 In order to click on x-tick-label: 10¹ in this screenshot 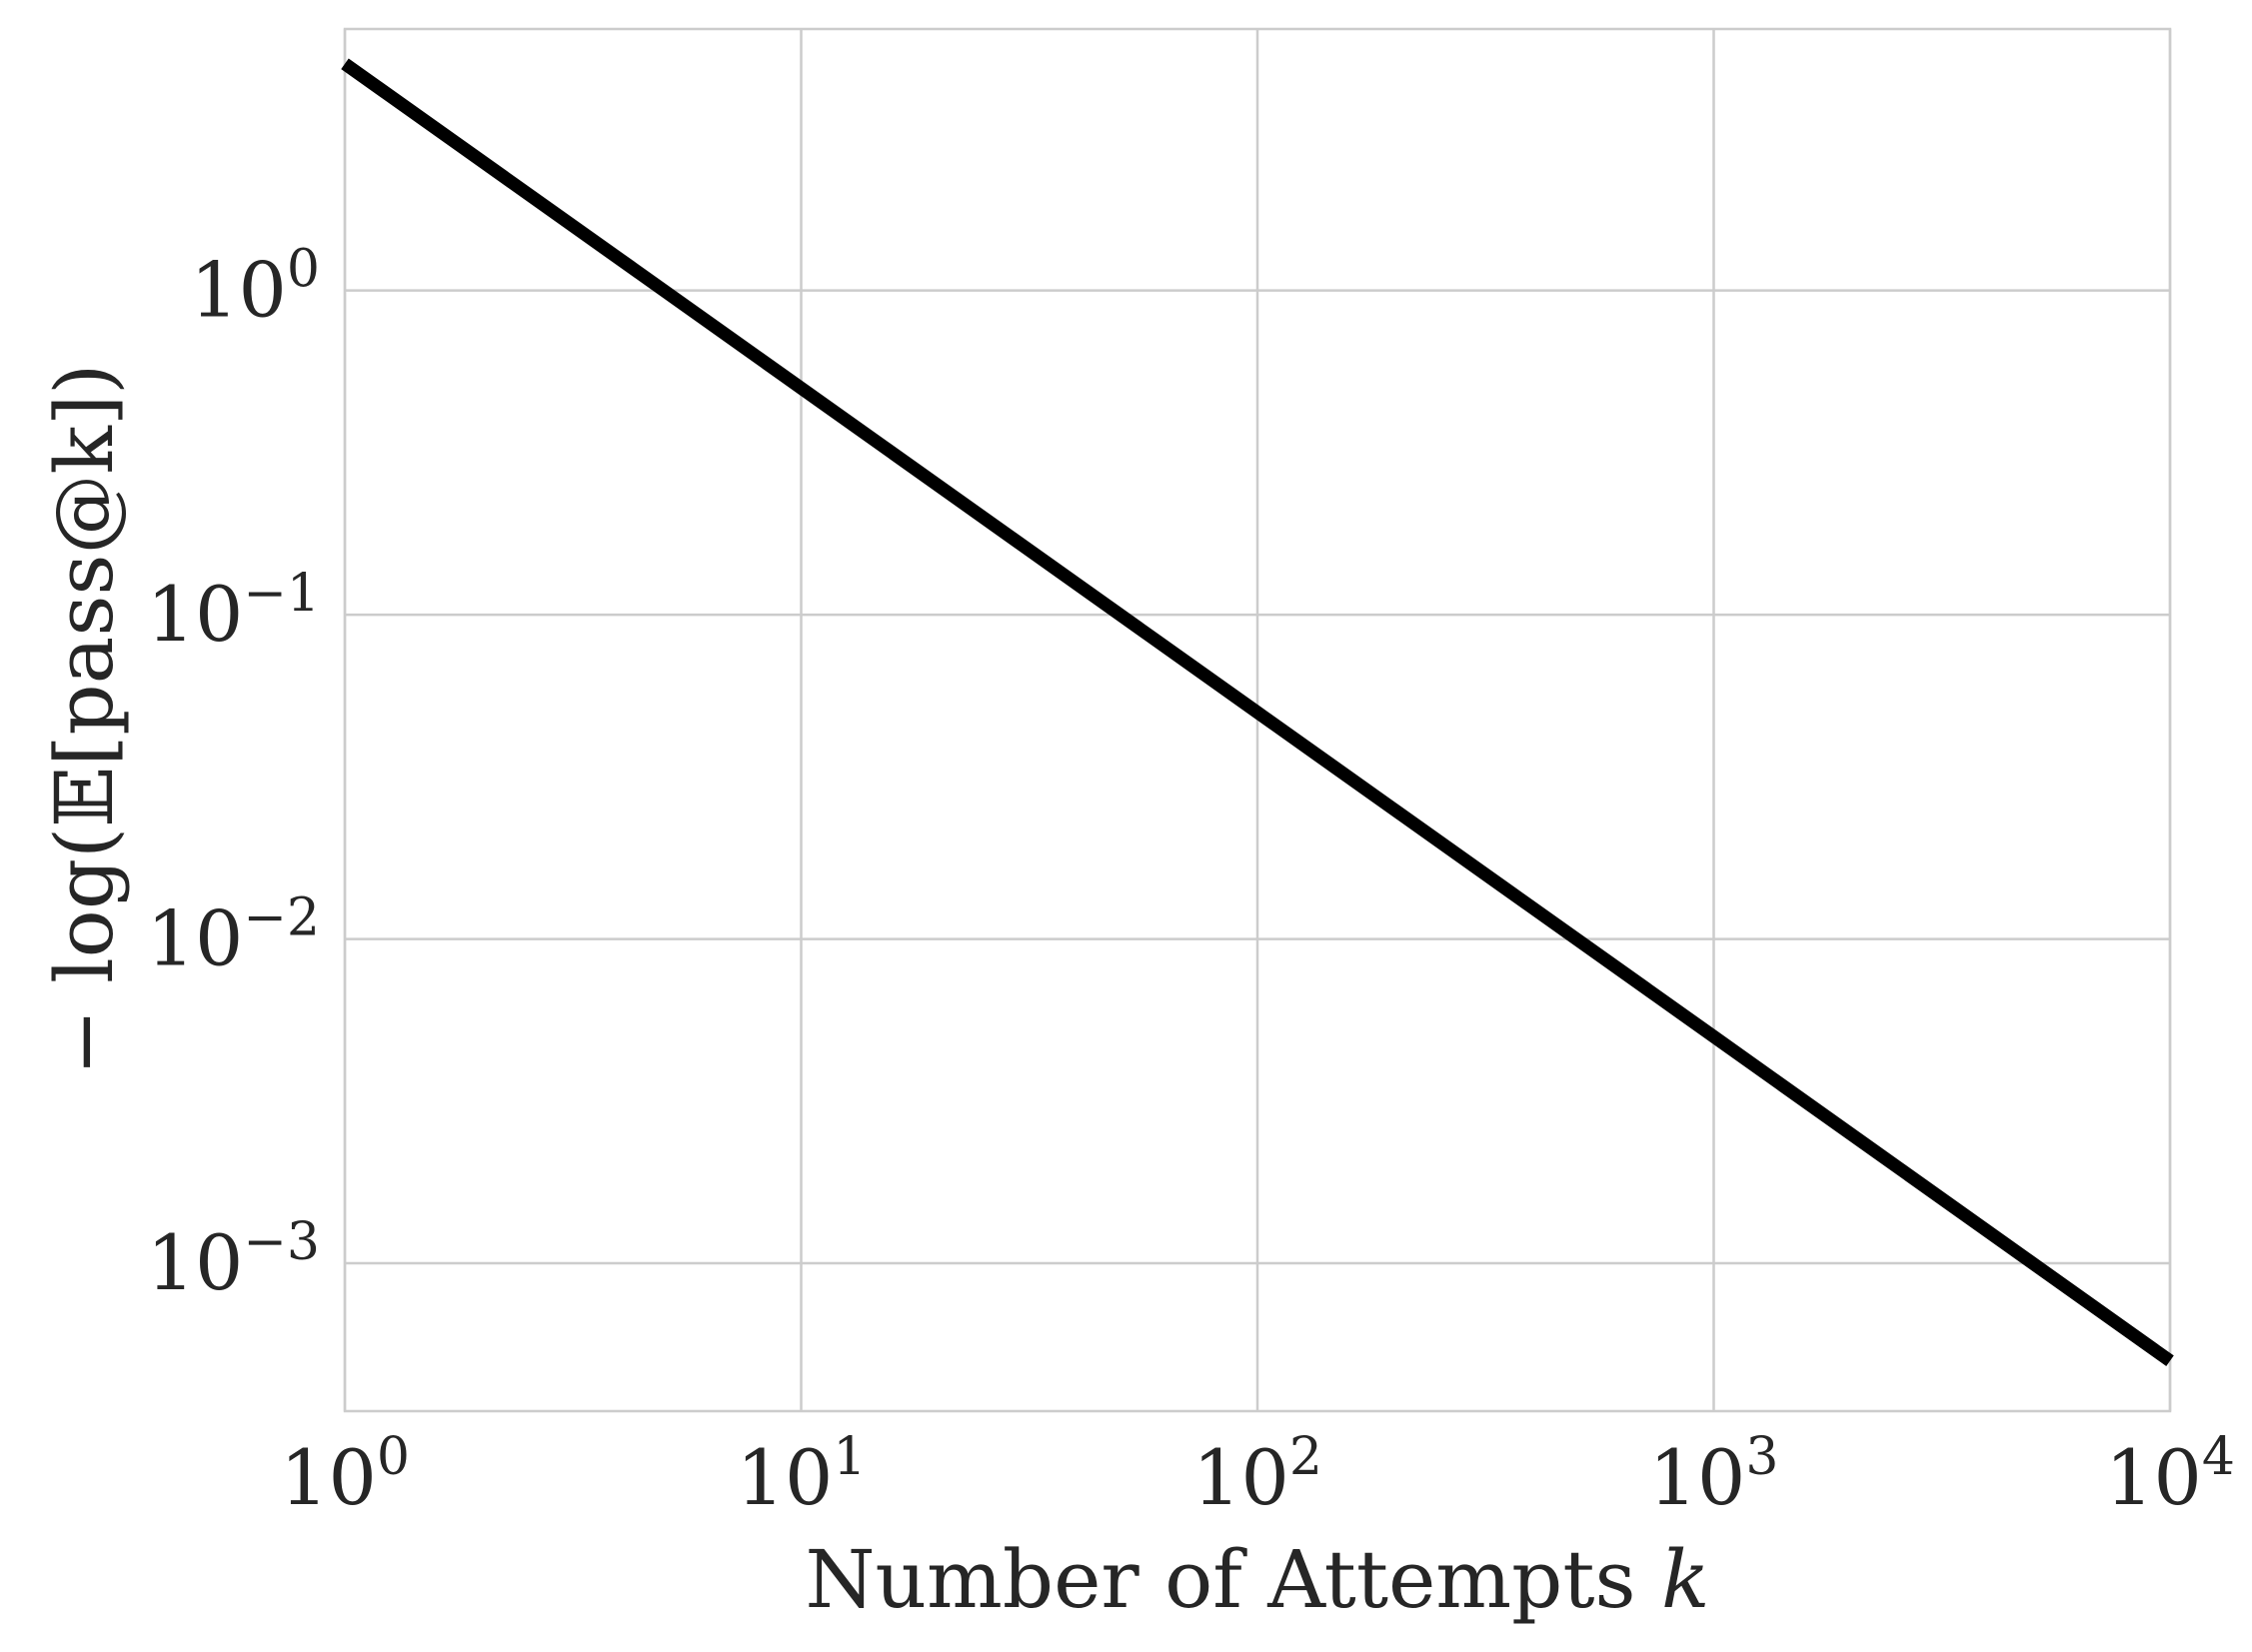, I will do `click(802, 1474)`.